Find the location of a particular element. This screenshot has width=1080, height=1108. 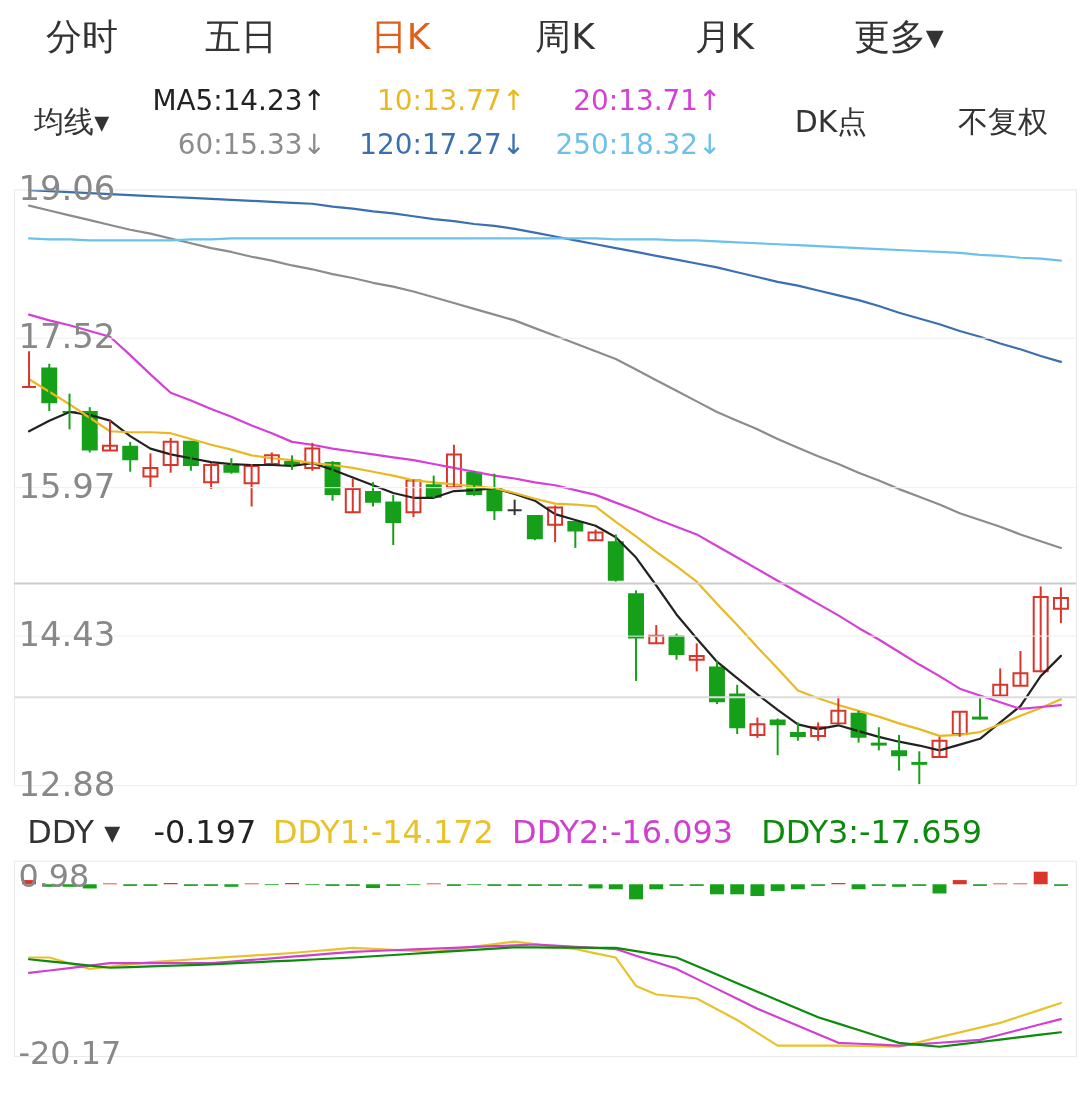

y-tick-label: -20.17 is located at coordinates (70, 1052).